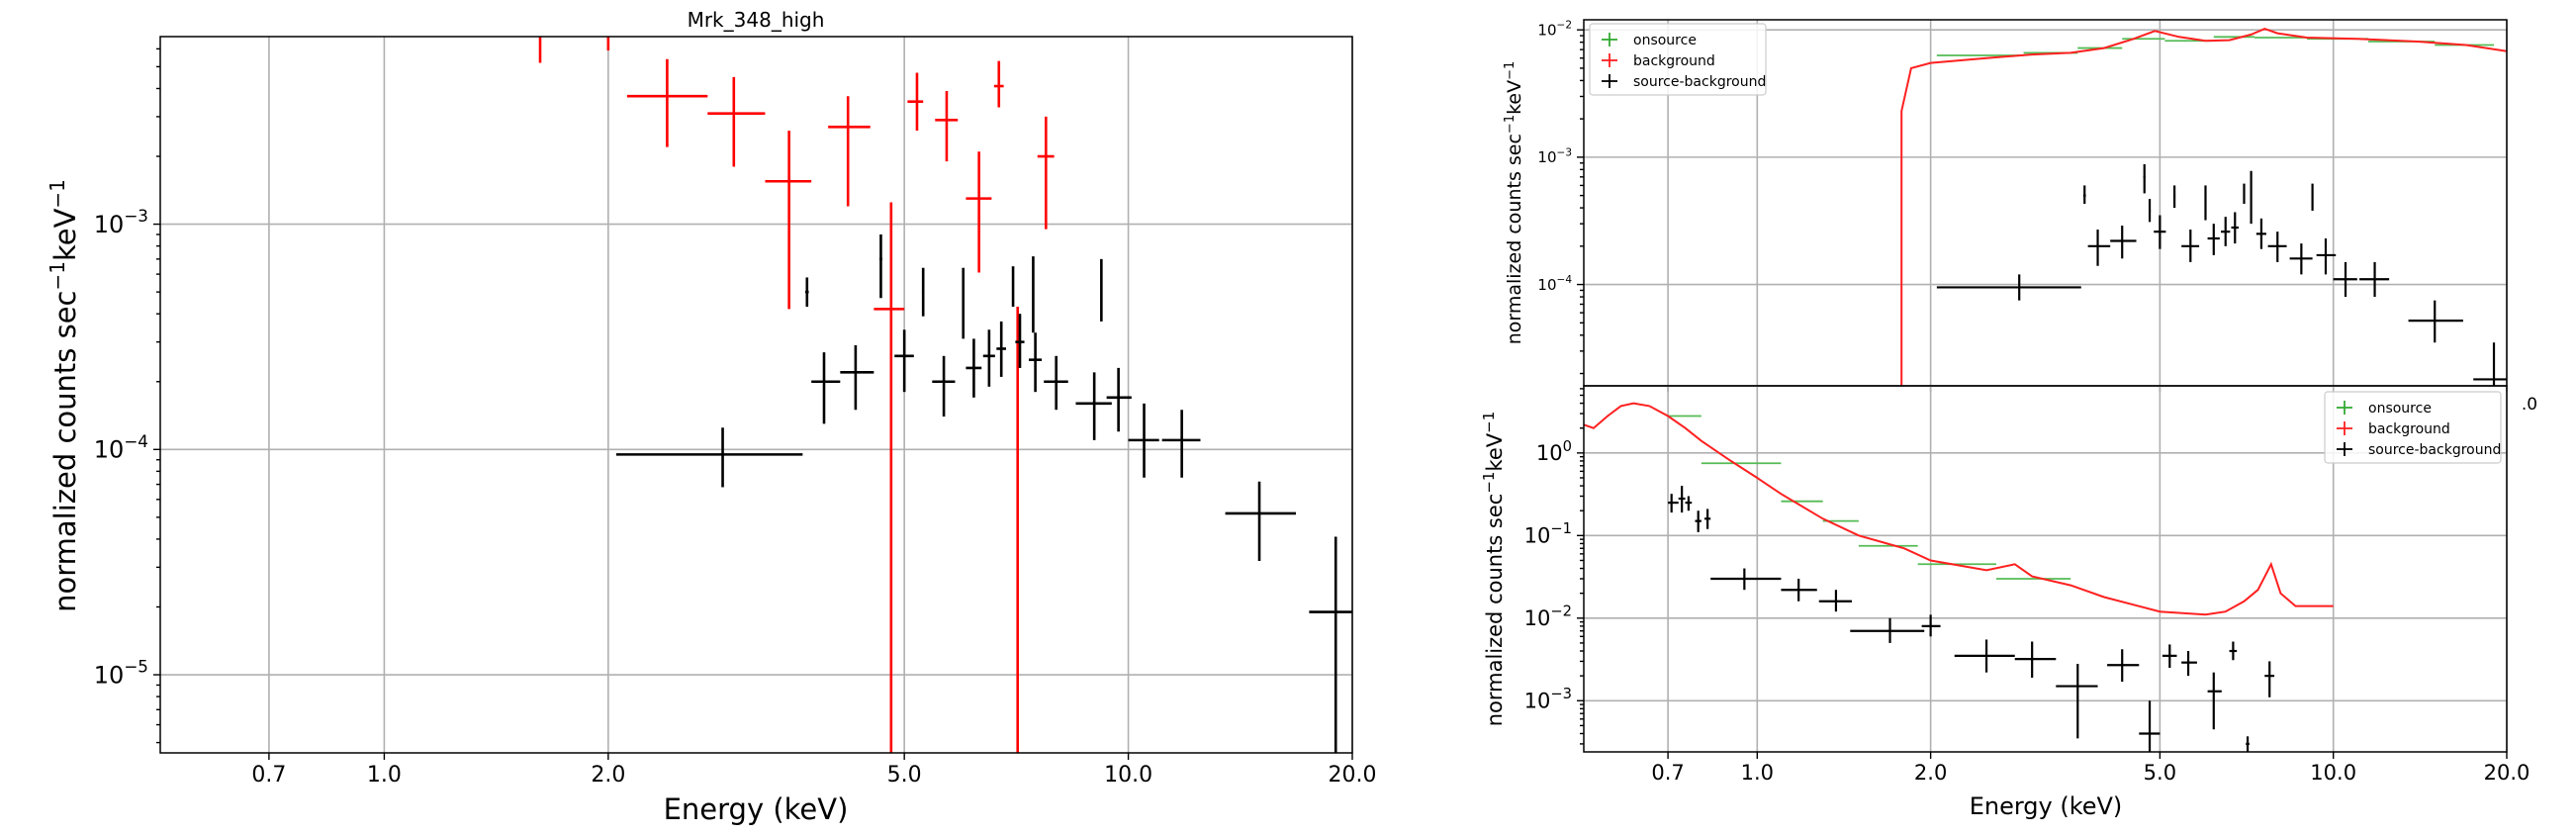 This screenshot has height=835, width=2576. Describe the element at coordinates (2419, 450) in the screenshot. I see `right-bottom-legend-entry-2: source-background` at that location.